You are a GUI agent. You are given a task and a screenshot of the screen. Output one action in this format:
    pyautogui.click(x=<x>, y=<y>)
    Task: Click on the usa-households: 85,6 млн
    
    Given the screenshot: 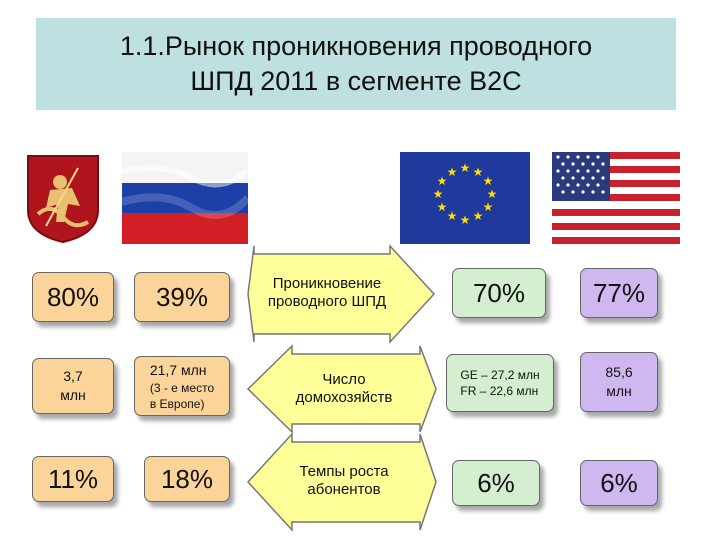 What is the action you would take?
    pyautogui.click(x=619, y=382)
    